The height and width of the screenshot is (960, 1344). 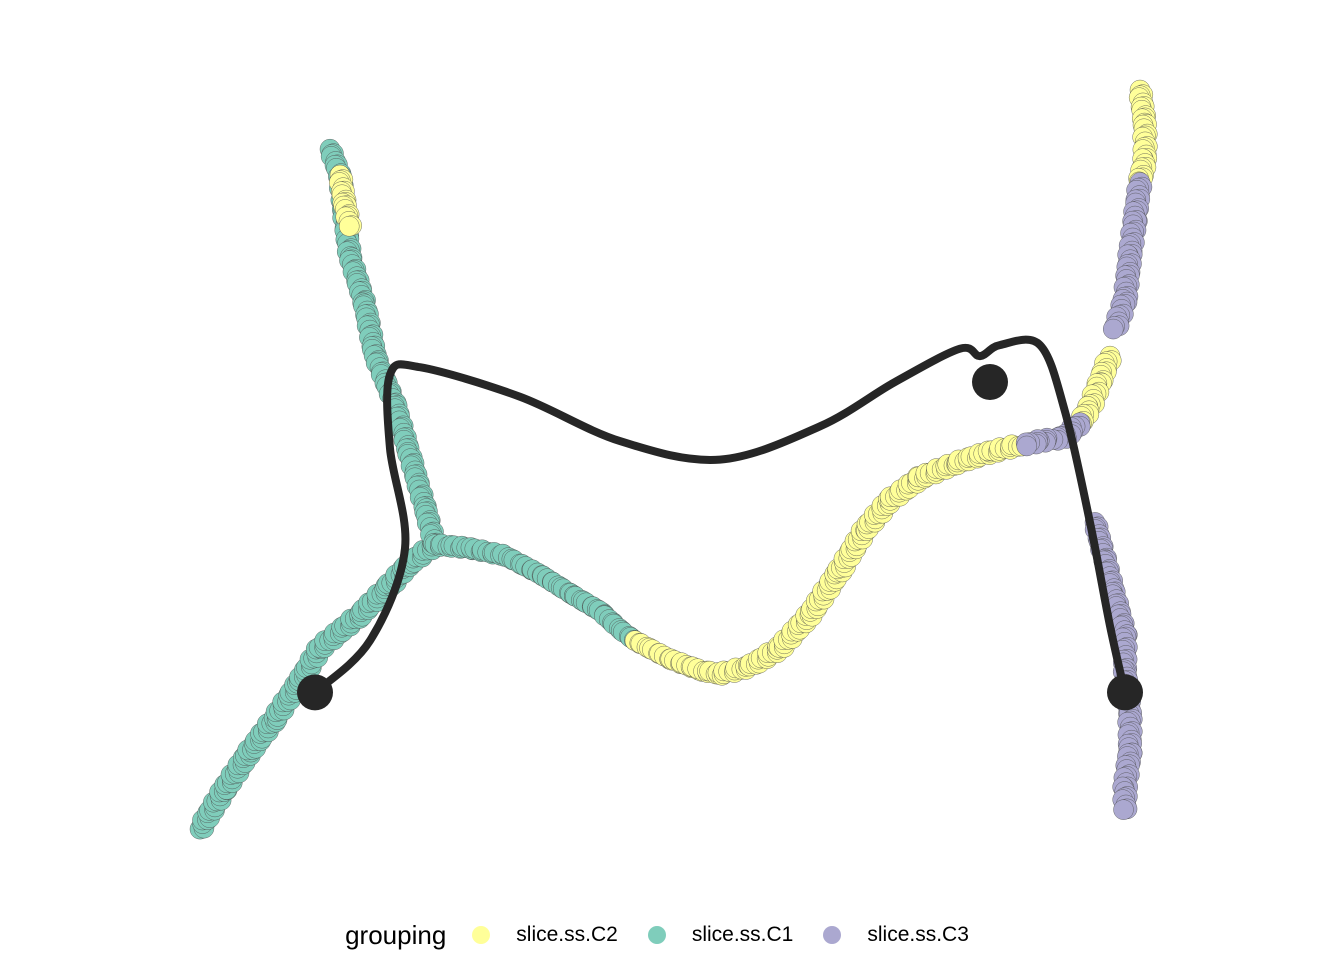 I want to click on legend-label-c2: slice.ss.C2, so click(x=567, y=934).